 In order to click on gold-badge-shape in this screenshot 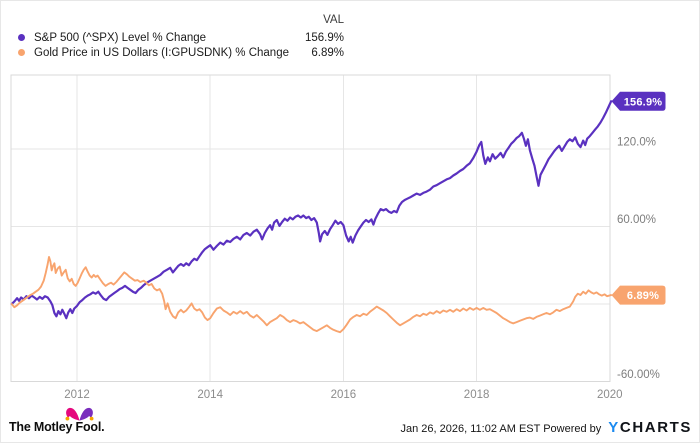, I will do `click(638, 295)`.